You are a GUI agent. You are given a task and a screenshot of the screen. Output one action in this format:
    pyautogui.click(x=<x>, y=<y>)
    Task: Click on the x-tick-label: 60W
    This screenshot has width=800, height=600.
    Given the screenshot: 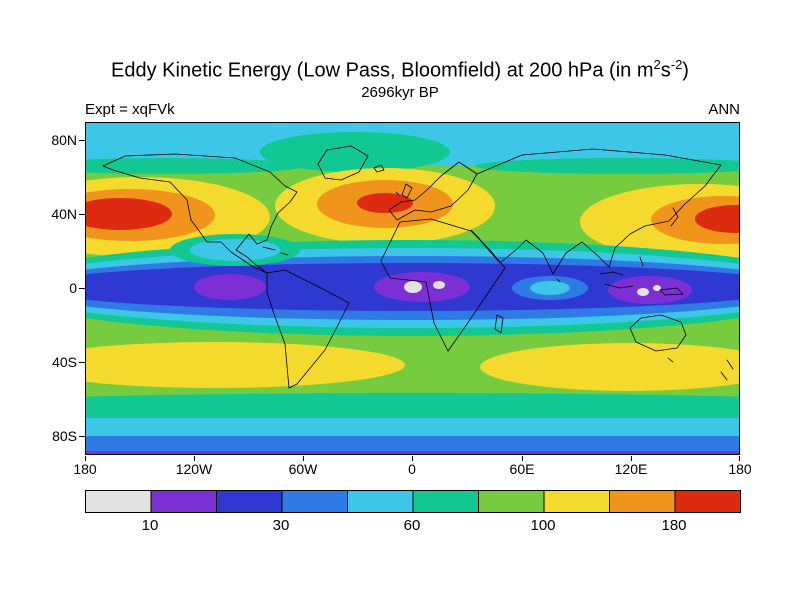 What is the action you would take?
    pyautogui.click(x=303, y=469)
    